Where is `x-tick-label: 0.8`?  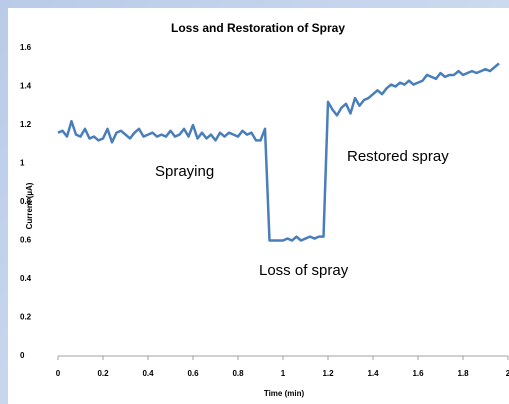
x-tick-label: 0.8 is located at coordinates (238, 373).